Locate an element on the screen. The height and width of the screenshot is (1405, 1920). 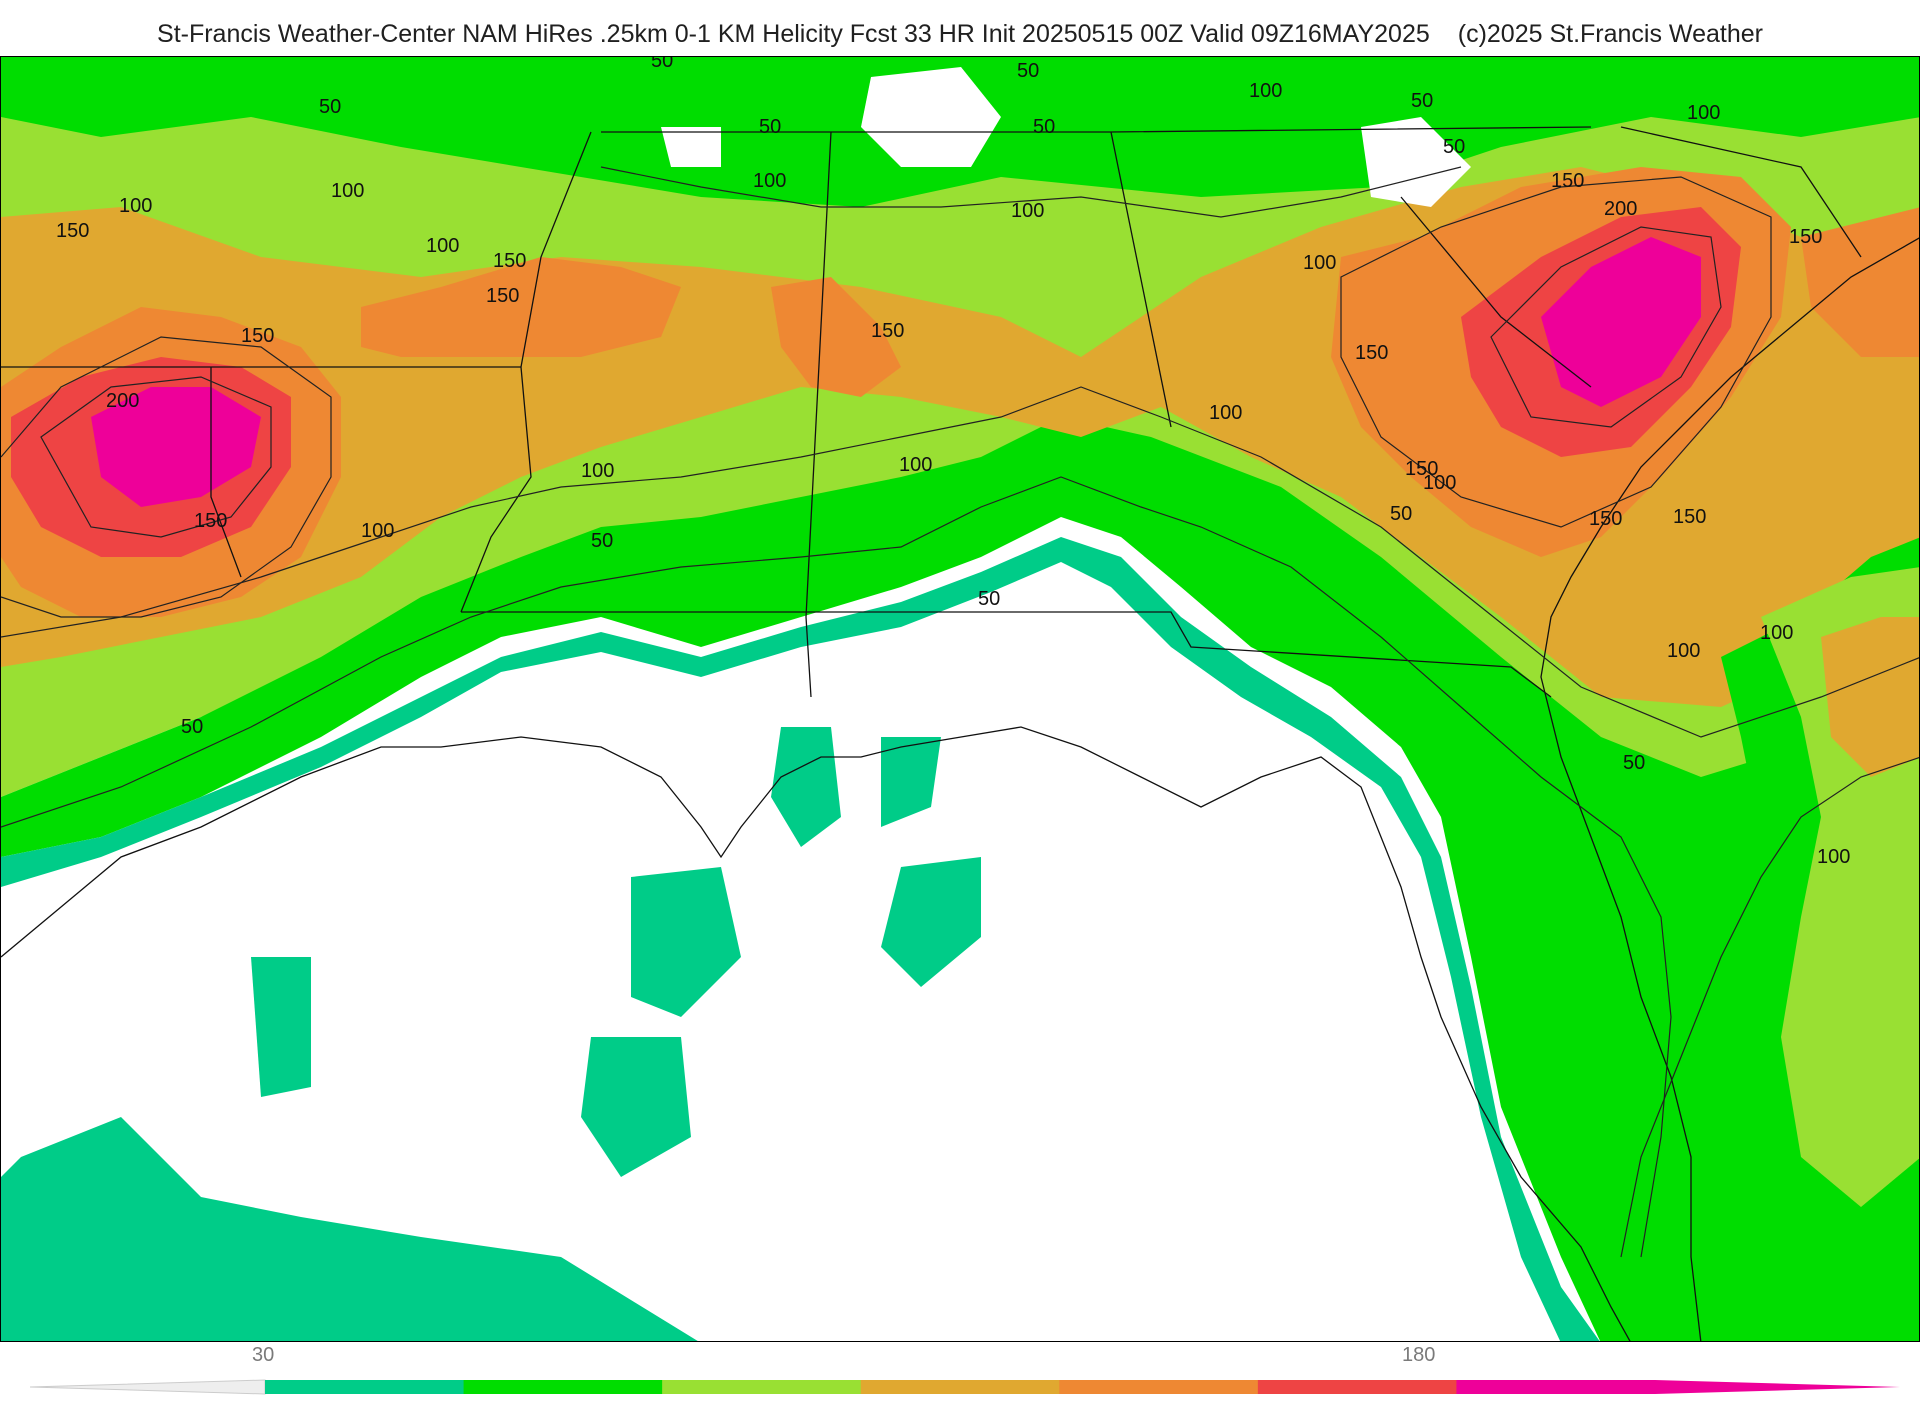
contour-150-west is located at coordinates (166, 477).